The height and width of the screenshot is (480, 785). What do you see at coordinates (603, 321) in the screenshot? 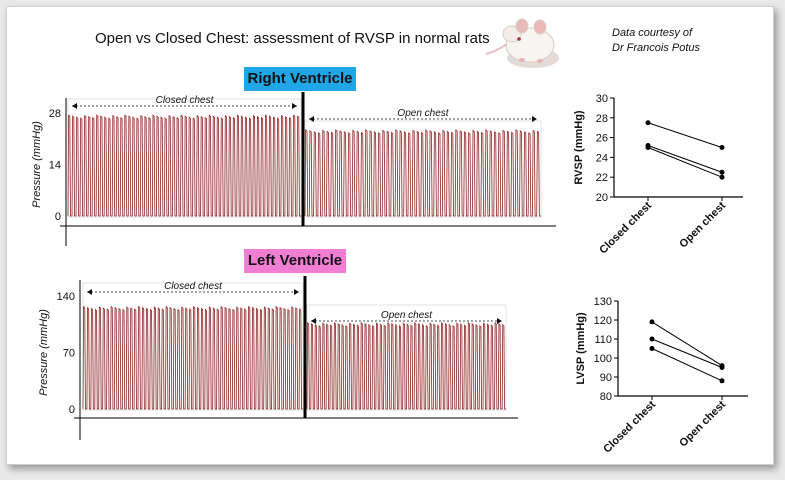
I see `y-tick-label: 120` at bounding box center [603, 321].